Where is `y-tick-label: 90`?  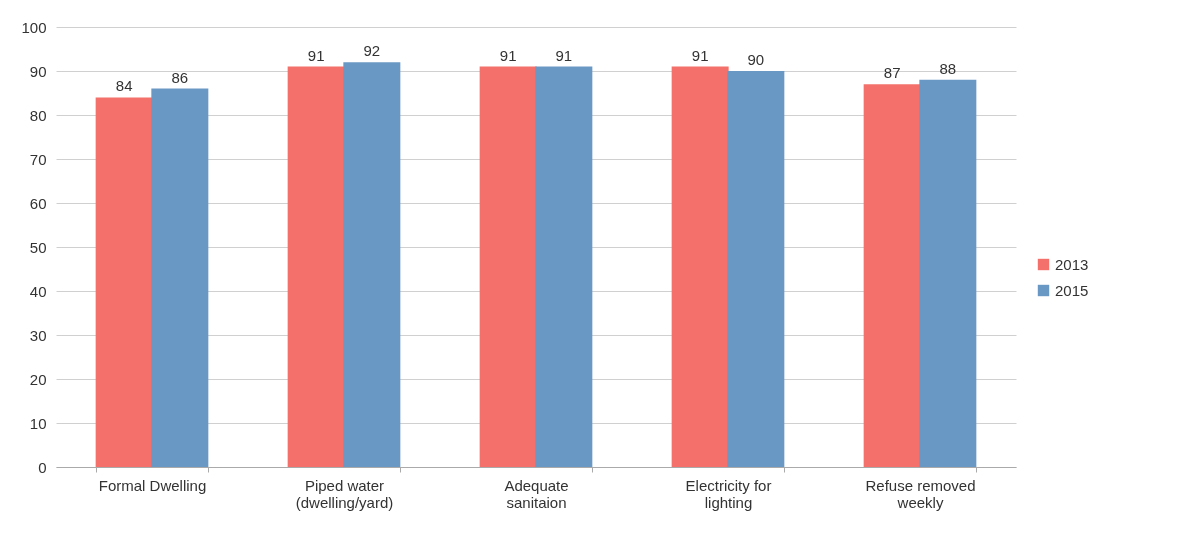
y-tick-label: 90 is located at coordinates (38, 71).